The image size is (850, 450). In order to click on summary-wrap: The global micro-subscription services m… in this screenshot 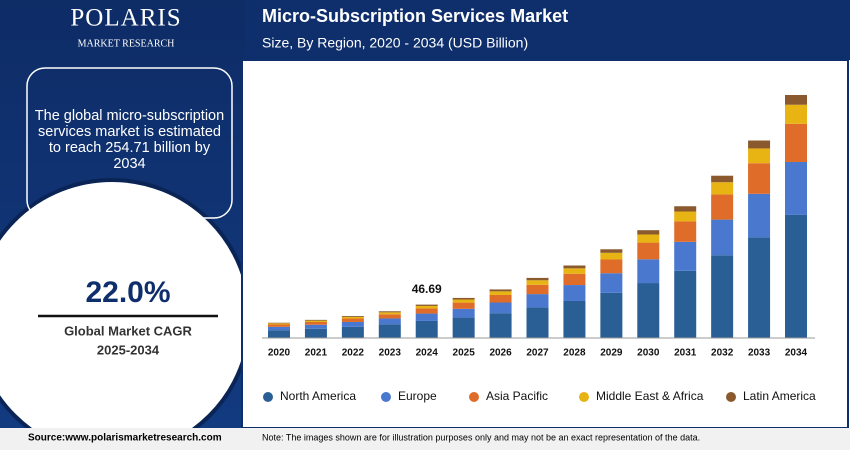, I will do `click(129, 140)`.